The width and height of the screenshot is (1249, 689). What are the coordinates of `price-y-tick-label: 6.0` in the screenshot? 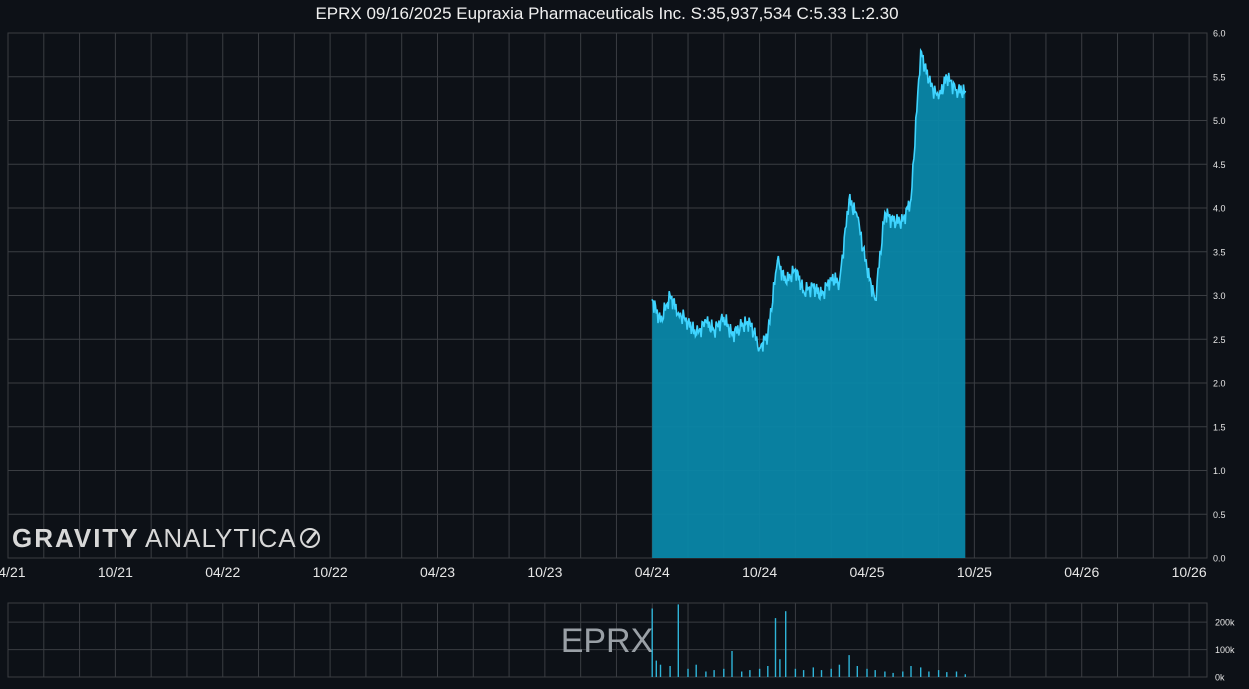 It's located at (1219, 34).